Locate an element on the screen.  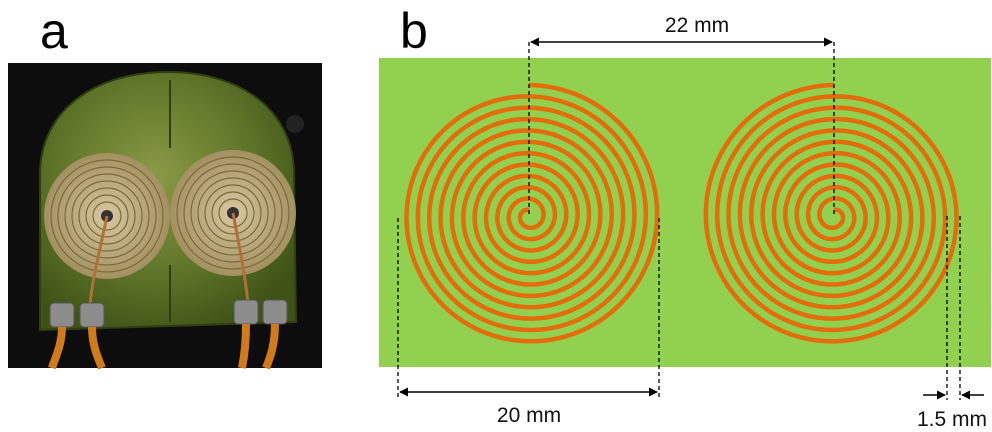
panel-b-label: b is located at coordinates (414, 31).